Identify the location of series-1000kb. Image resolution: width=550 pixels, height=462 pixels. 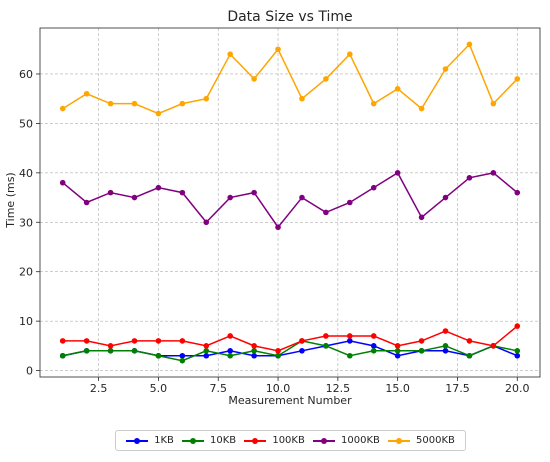
(290, 200).